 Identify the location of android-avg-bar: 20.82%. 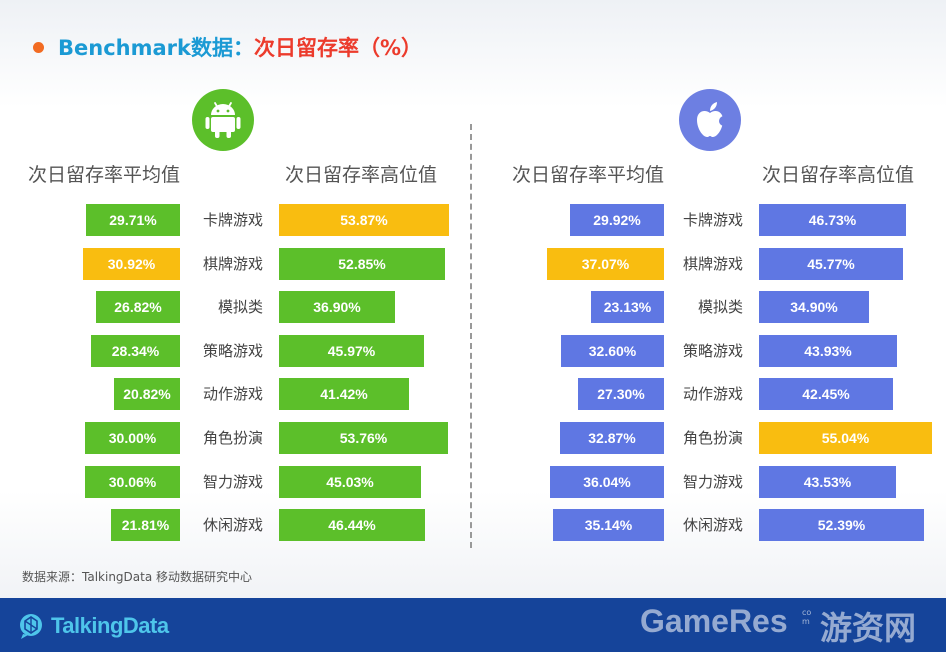
(147, 394).